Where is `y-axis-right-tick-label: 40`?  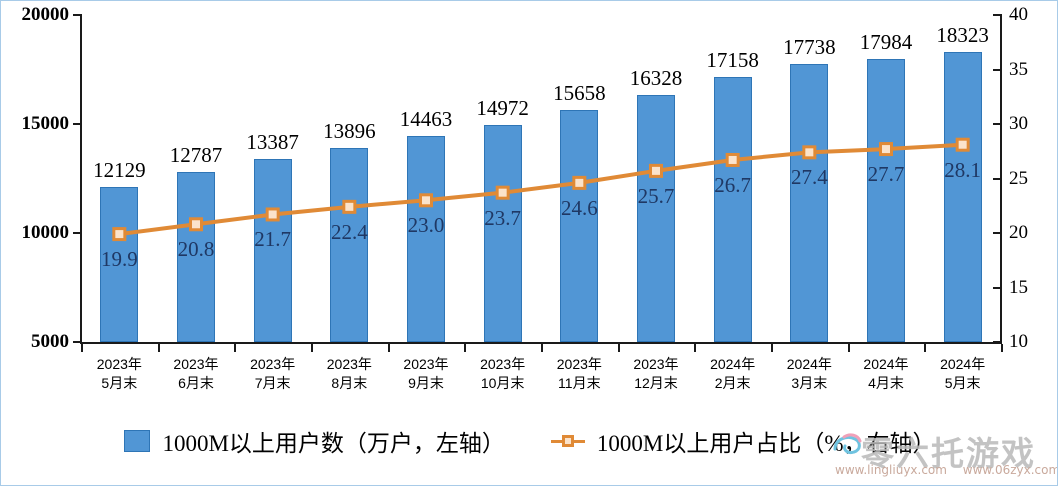
y-axis-right-tick-label: 40 is located at coordinates (1018, 14).